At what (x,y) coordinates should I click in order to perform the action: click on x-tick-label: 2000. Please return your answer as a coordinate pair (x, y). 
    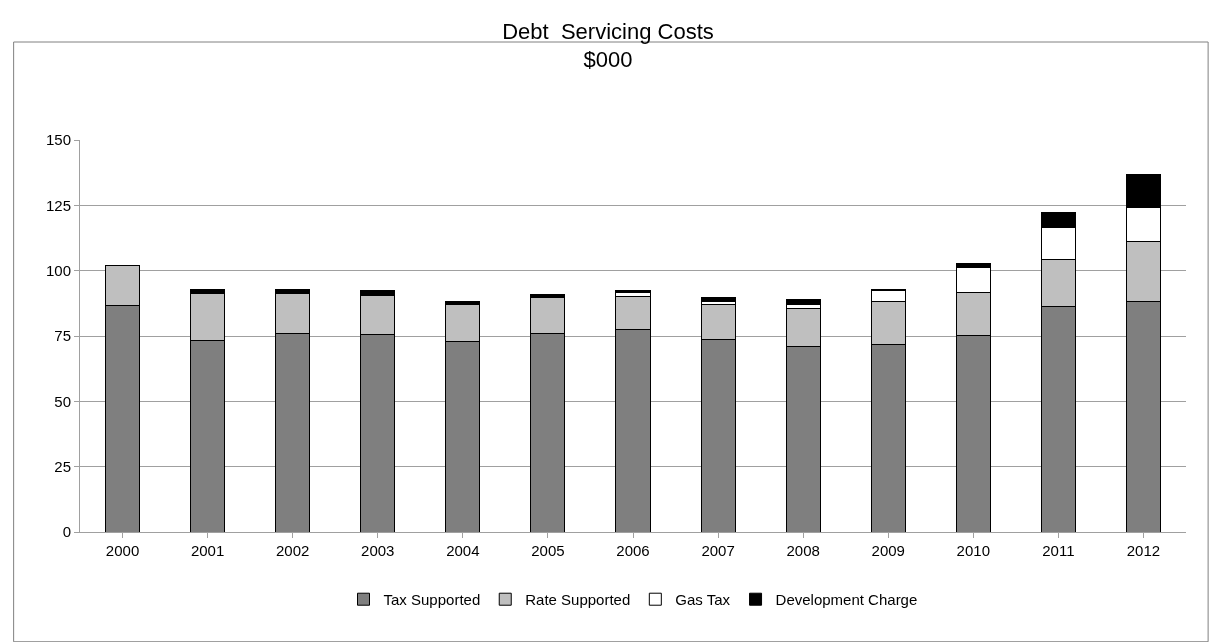
    Looking at the image, I should click on (122, 550).